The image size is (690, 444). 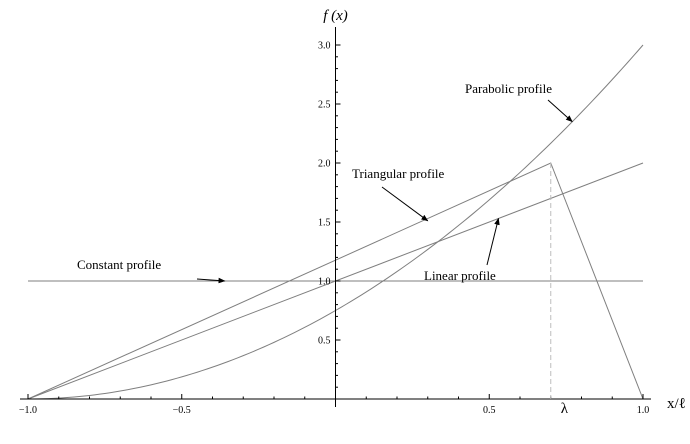 I want to click on x-tick-label: −1.0, so click(x=28, y=410).